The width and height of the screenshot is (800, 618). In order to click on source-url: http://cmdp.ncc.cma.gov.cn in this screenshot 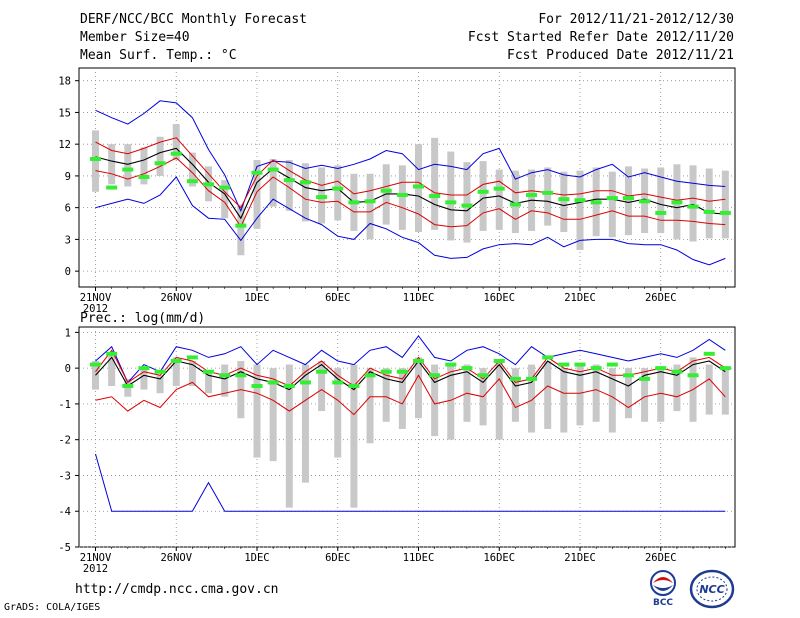, I will do `click(177, 589)`.